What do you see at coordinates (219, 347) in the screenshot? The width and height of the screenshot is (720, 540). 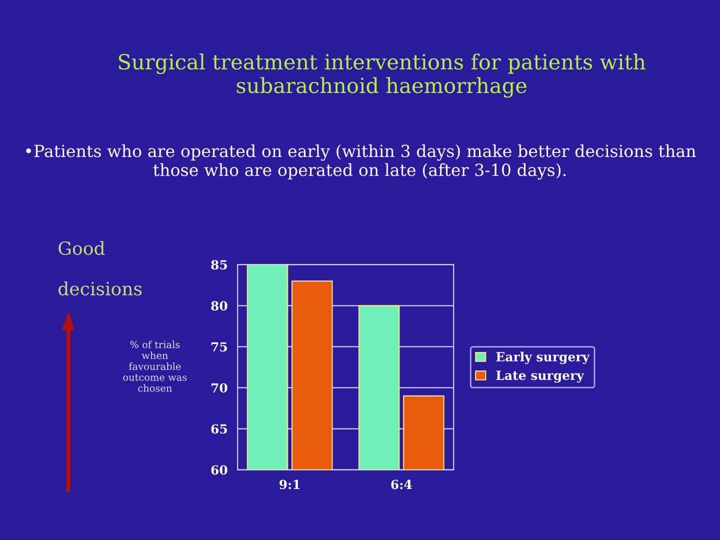 I see `y-tick-label: 75` at bounding box center [219, 347].